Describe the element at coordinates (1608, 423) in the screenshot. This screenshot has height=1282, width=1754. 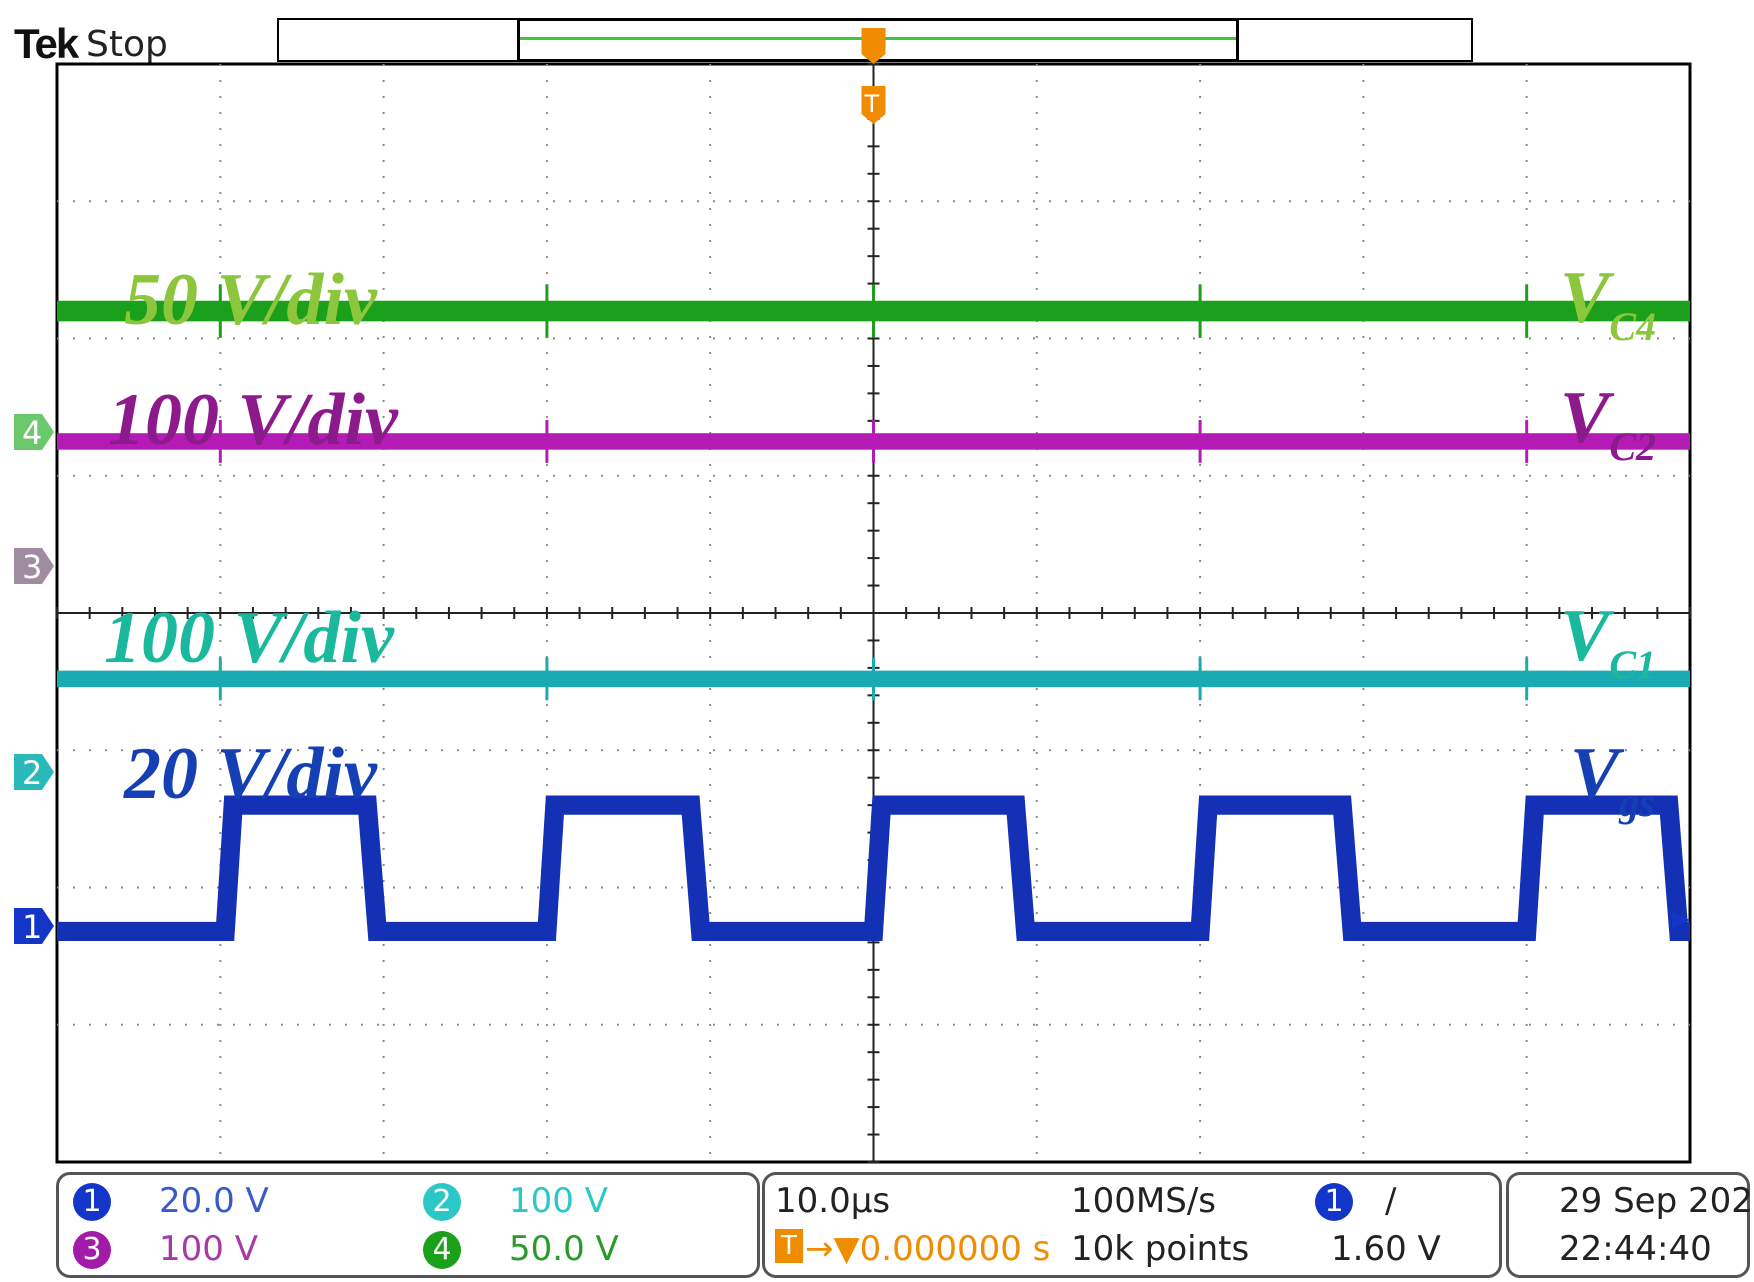
I see `vc2-name-label: VC2` at that location.